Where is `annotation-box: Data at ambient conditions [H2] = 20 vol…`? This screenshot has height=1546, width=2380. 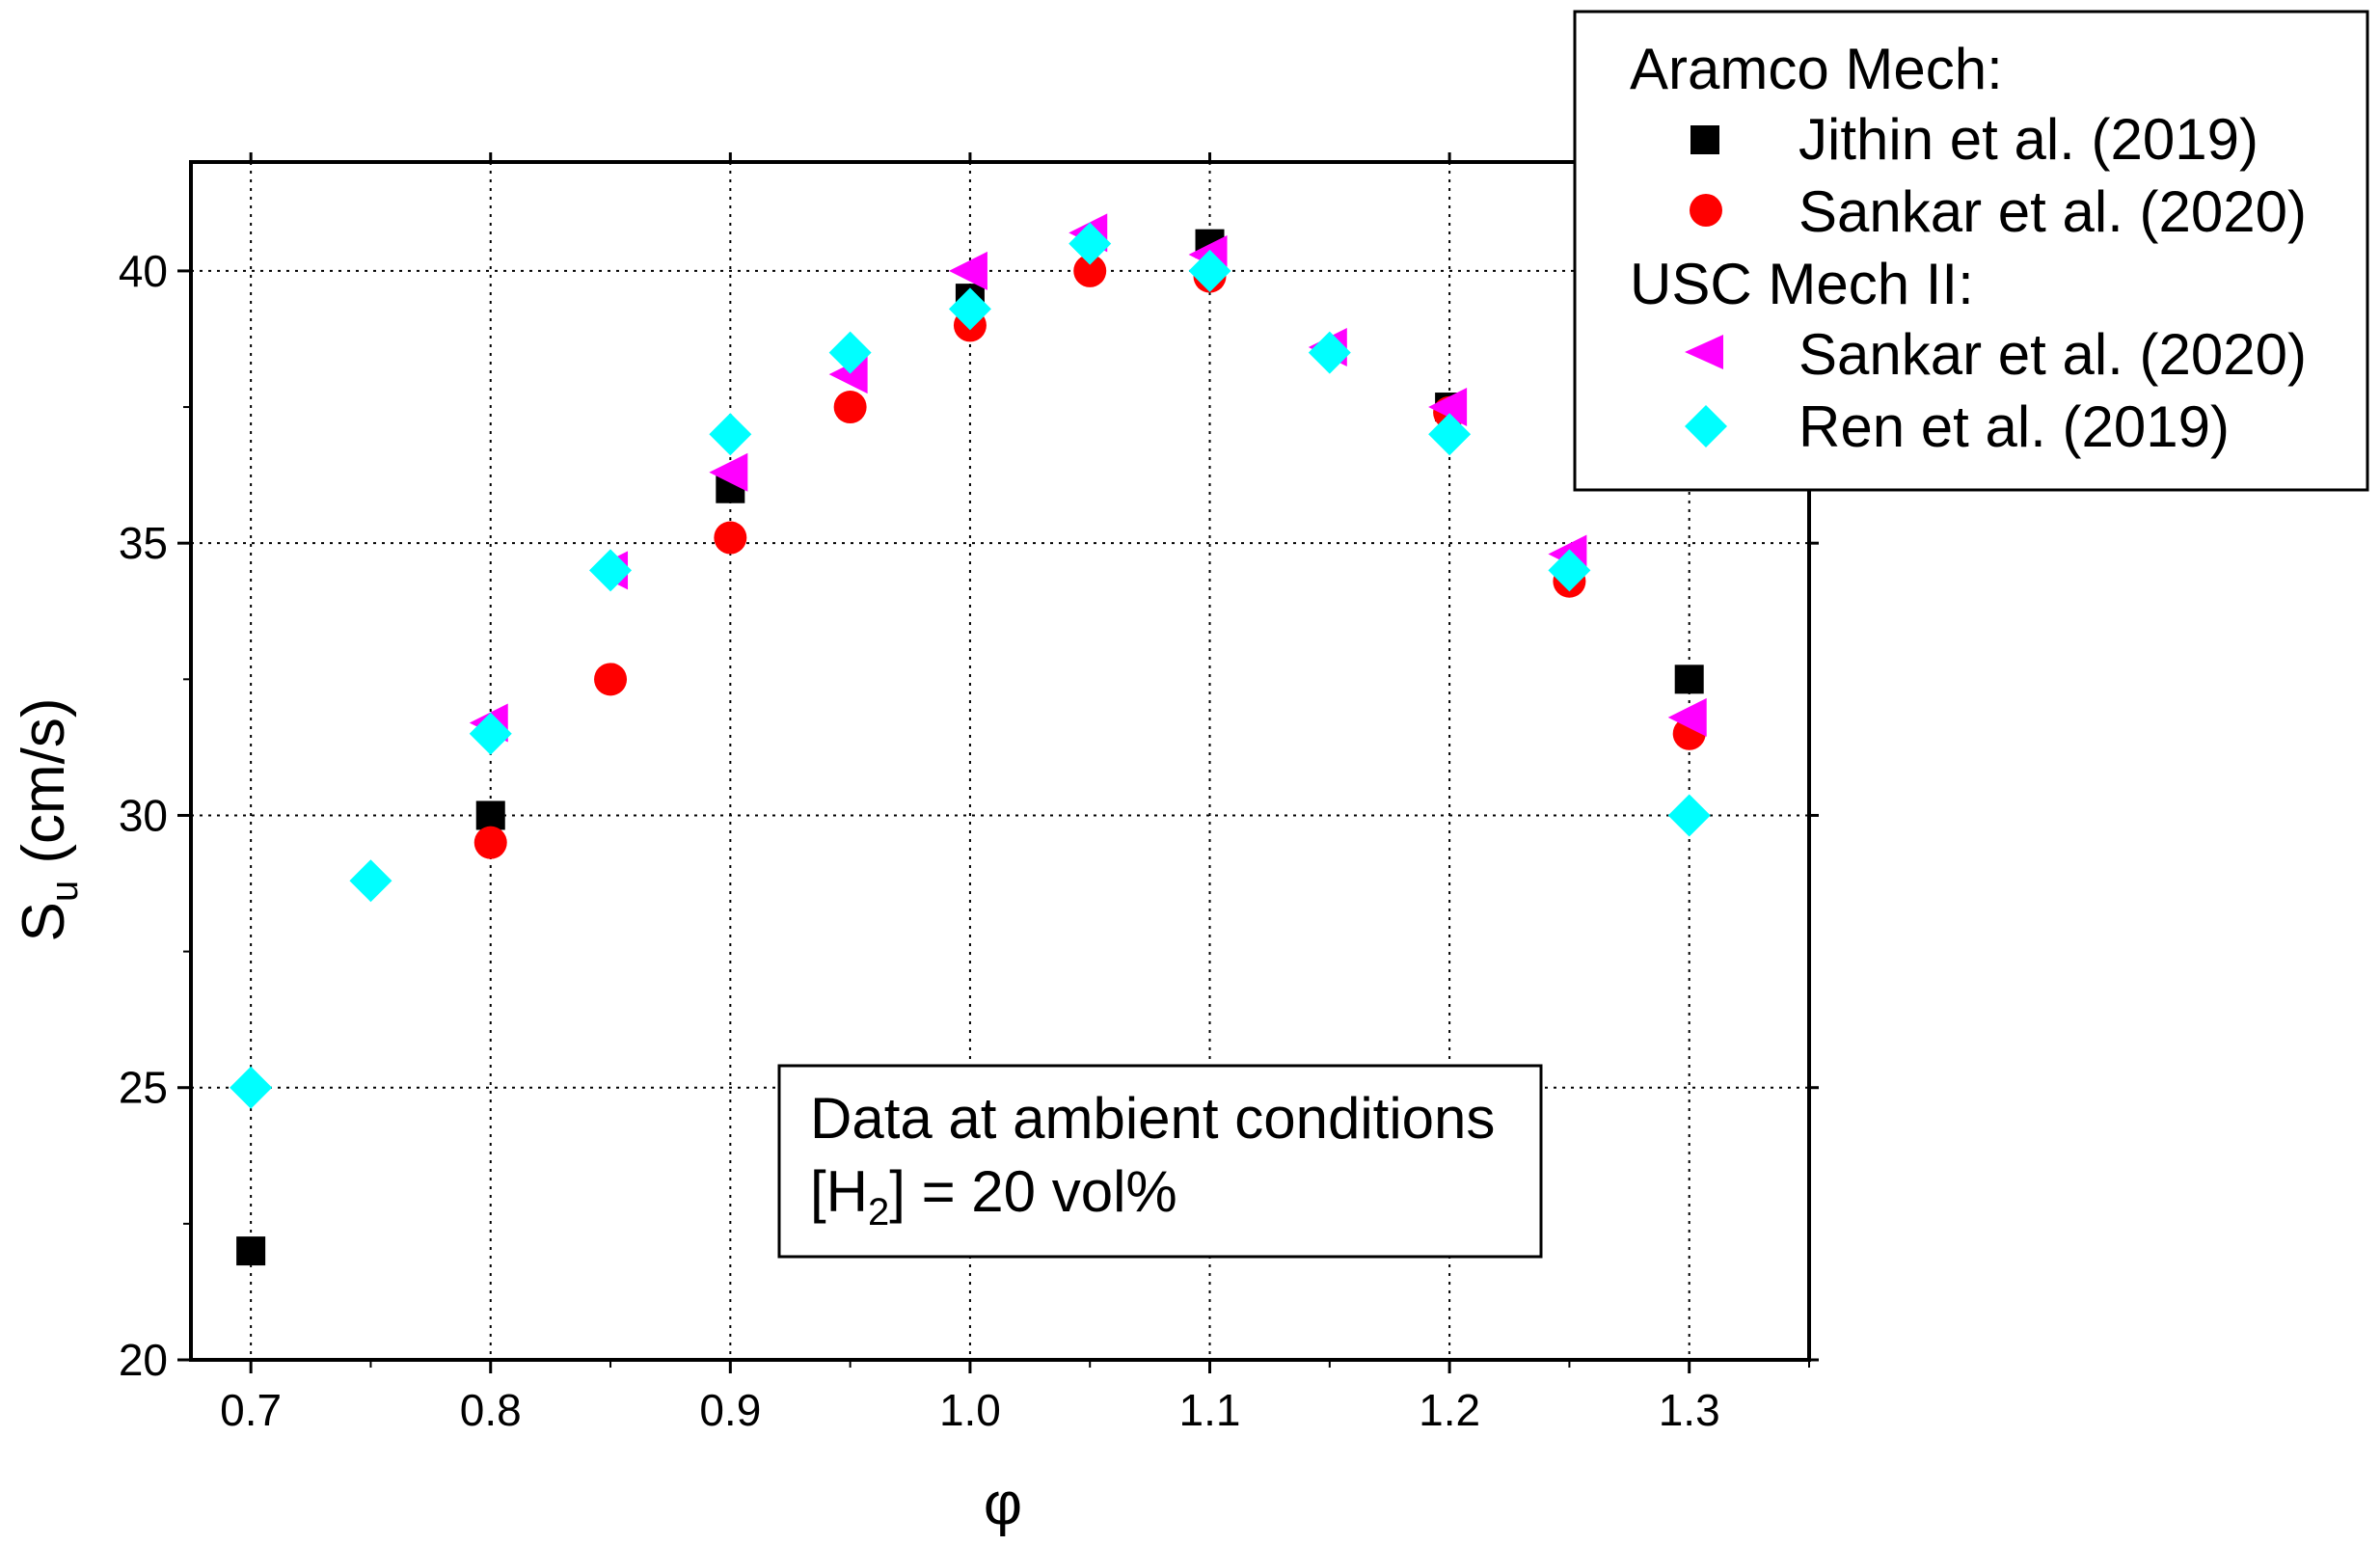
annotation-box: Data at ambient conditions [H2] = 20 vol… is located at coordinates (1160, 1161).